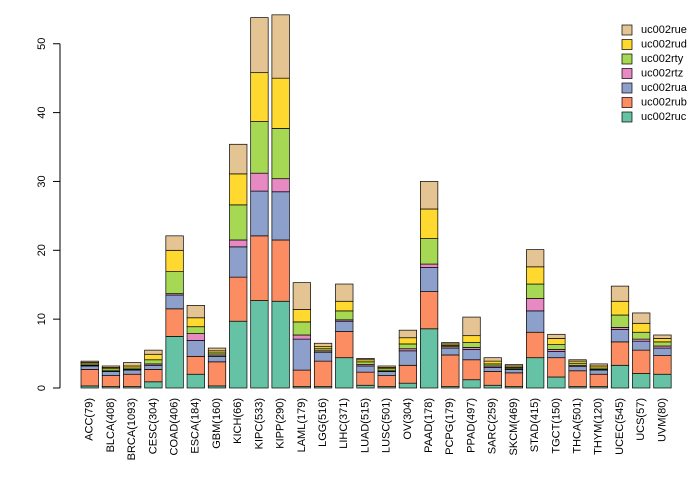  What do you see at coordinates (387, 425) in the screenshot?
I see `x-tick-label: LUSC(501)` at bounding box center [387, 425].